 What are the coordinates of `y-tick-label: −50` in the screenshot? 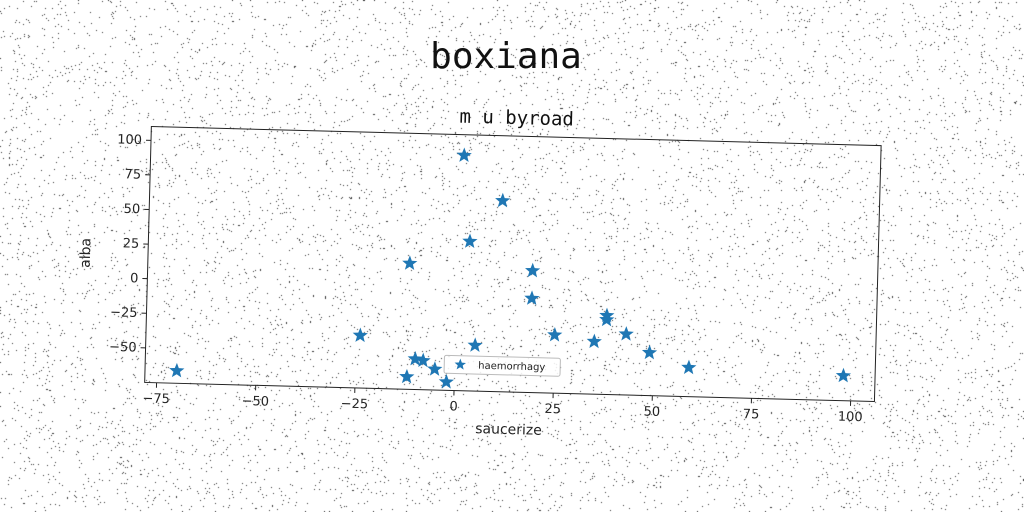 It's located at (123, 348).